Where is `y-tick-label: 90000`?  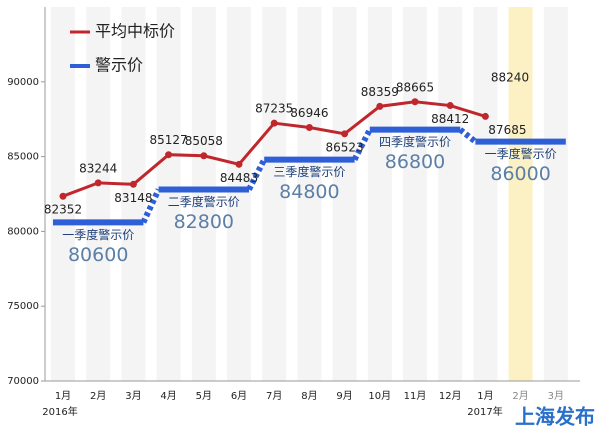
y-tick-label: 90000 is located at coordinates (23, 82).